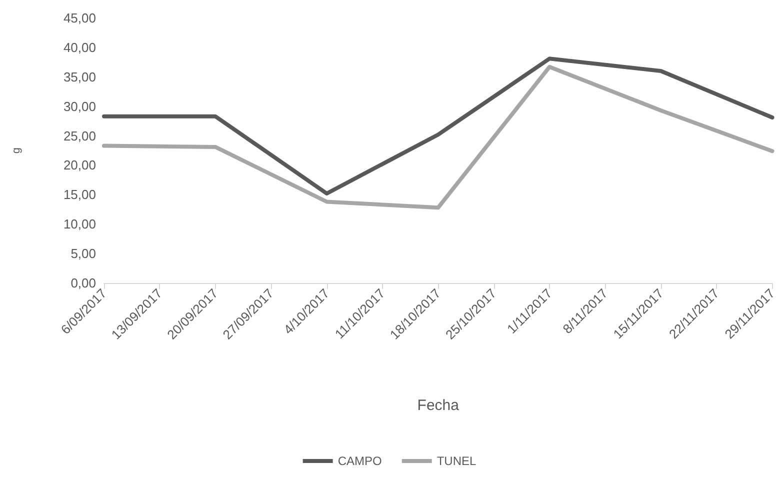 The image size is (779, 482). Describe the element at coordinates (16, 150) in the screenshot. I see `y-axis-title: g` at that location.